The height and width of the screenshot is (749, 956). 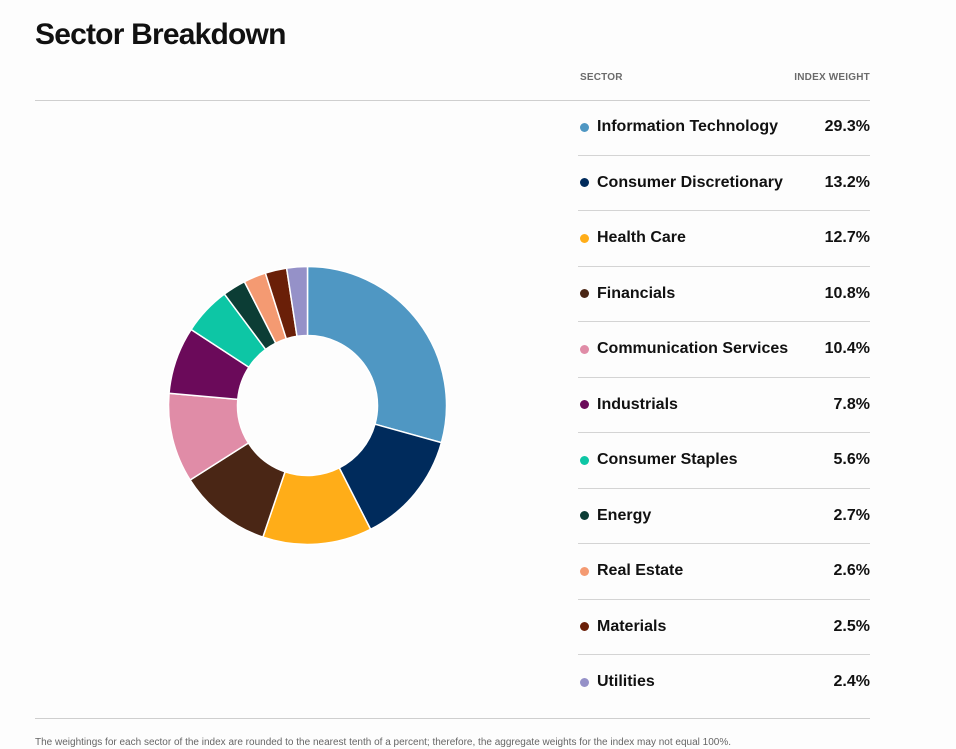 What do you see at coordinates (160, 34) in the screenshot?
I see `page-title: Sector Breakdown` at bounding box center [160, 34].